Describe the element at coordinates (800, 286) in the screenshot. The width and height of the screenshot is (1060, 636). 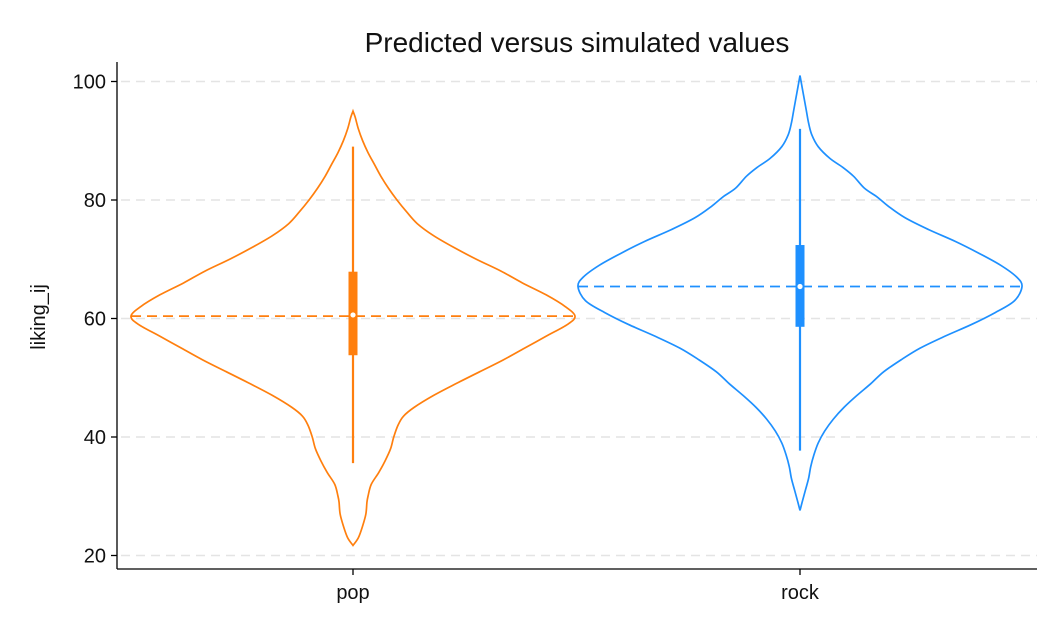
I see `median-marker-rock` at that location.